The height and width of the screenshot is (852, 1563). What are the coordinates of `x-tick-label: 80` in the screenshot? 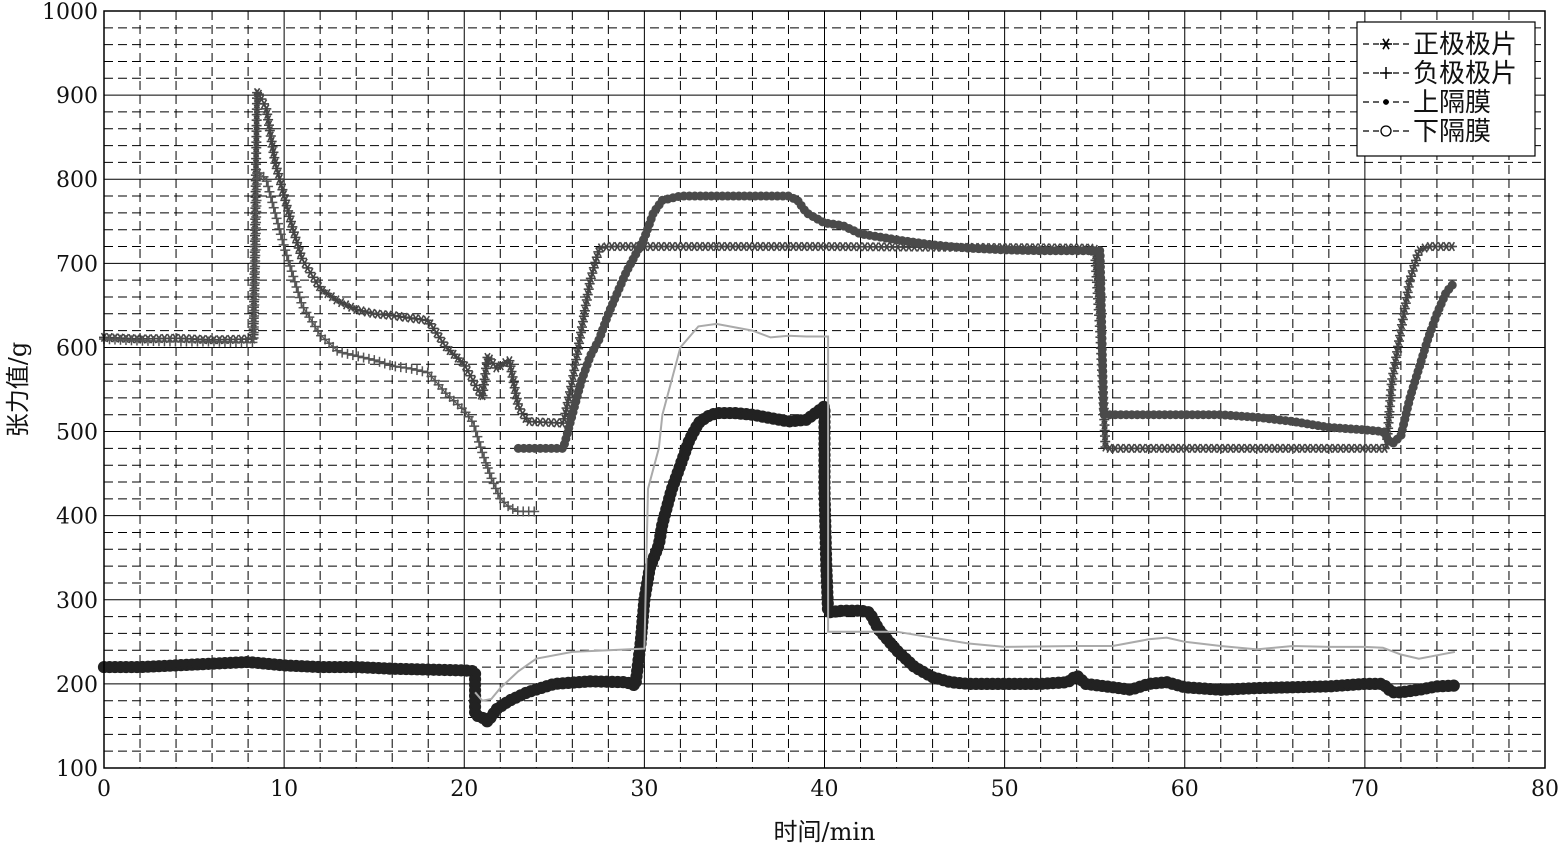 It's located at (1545, 789).